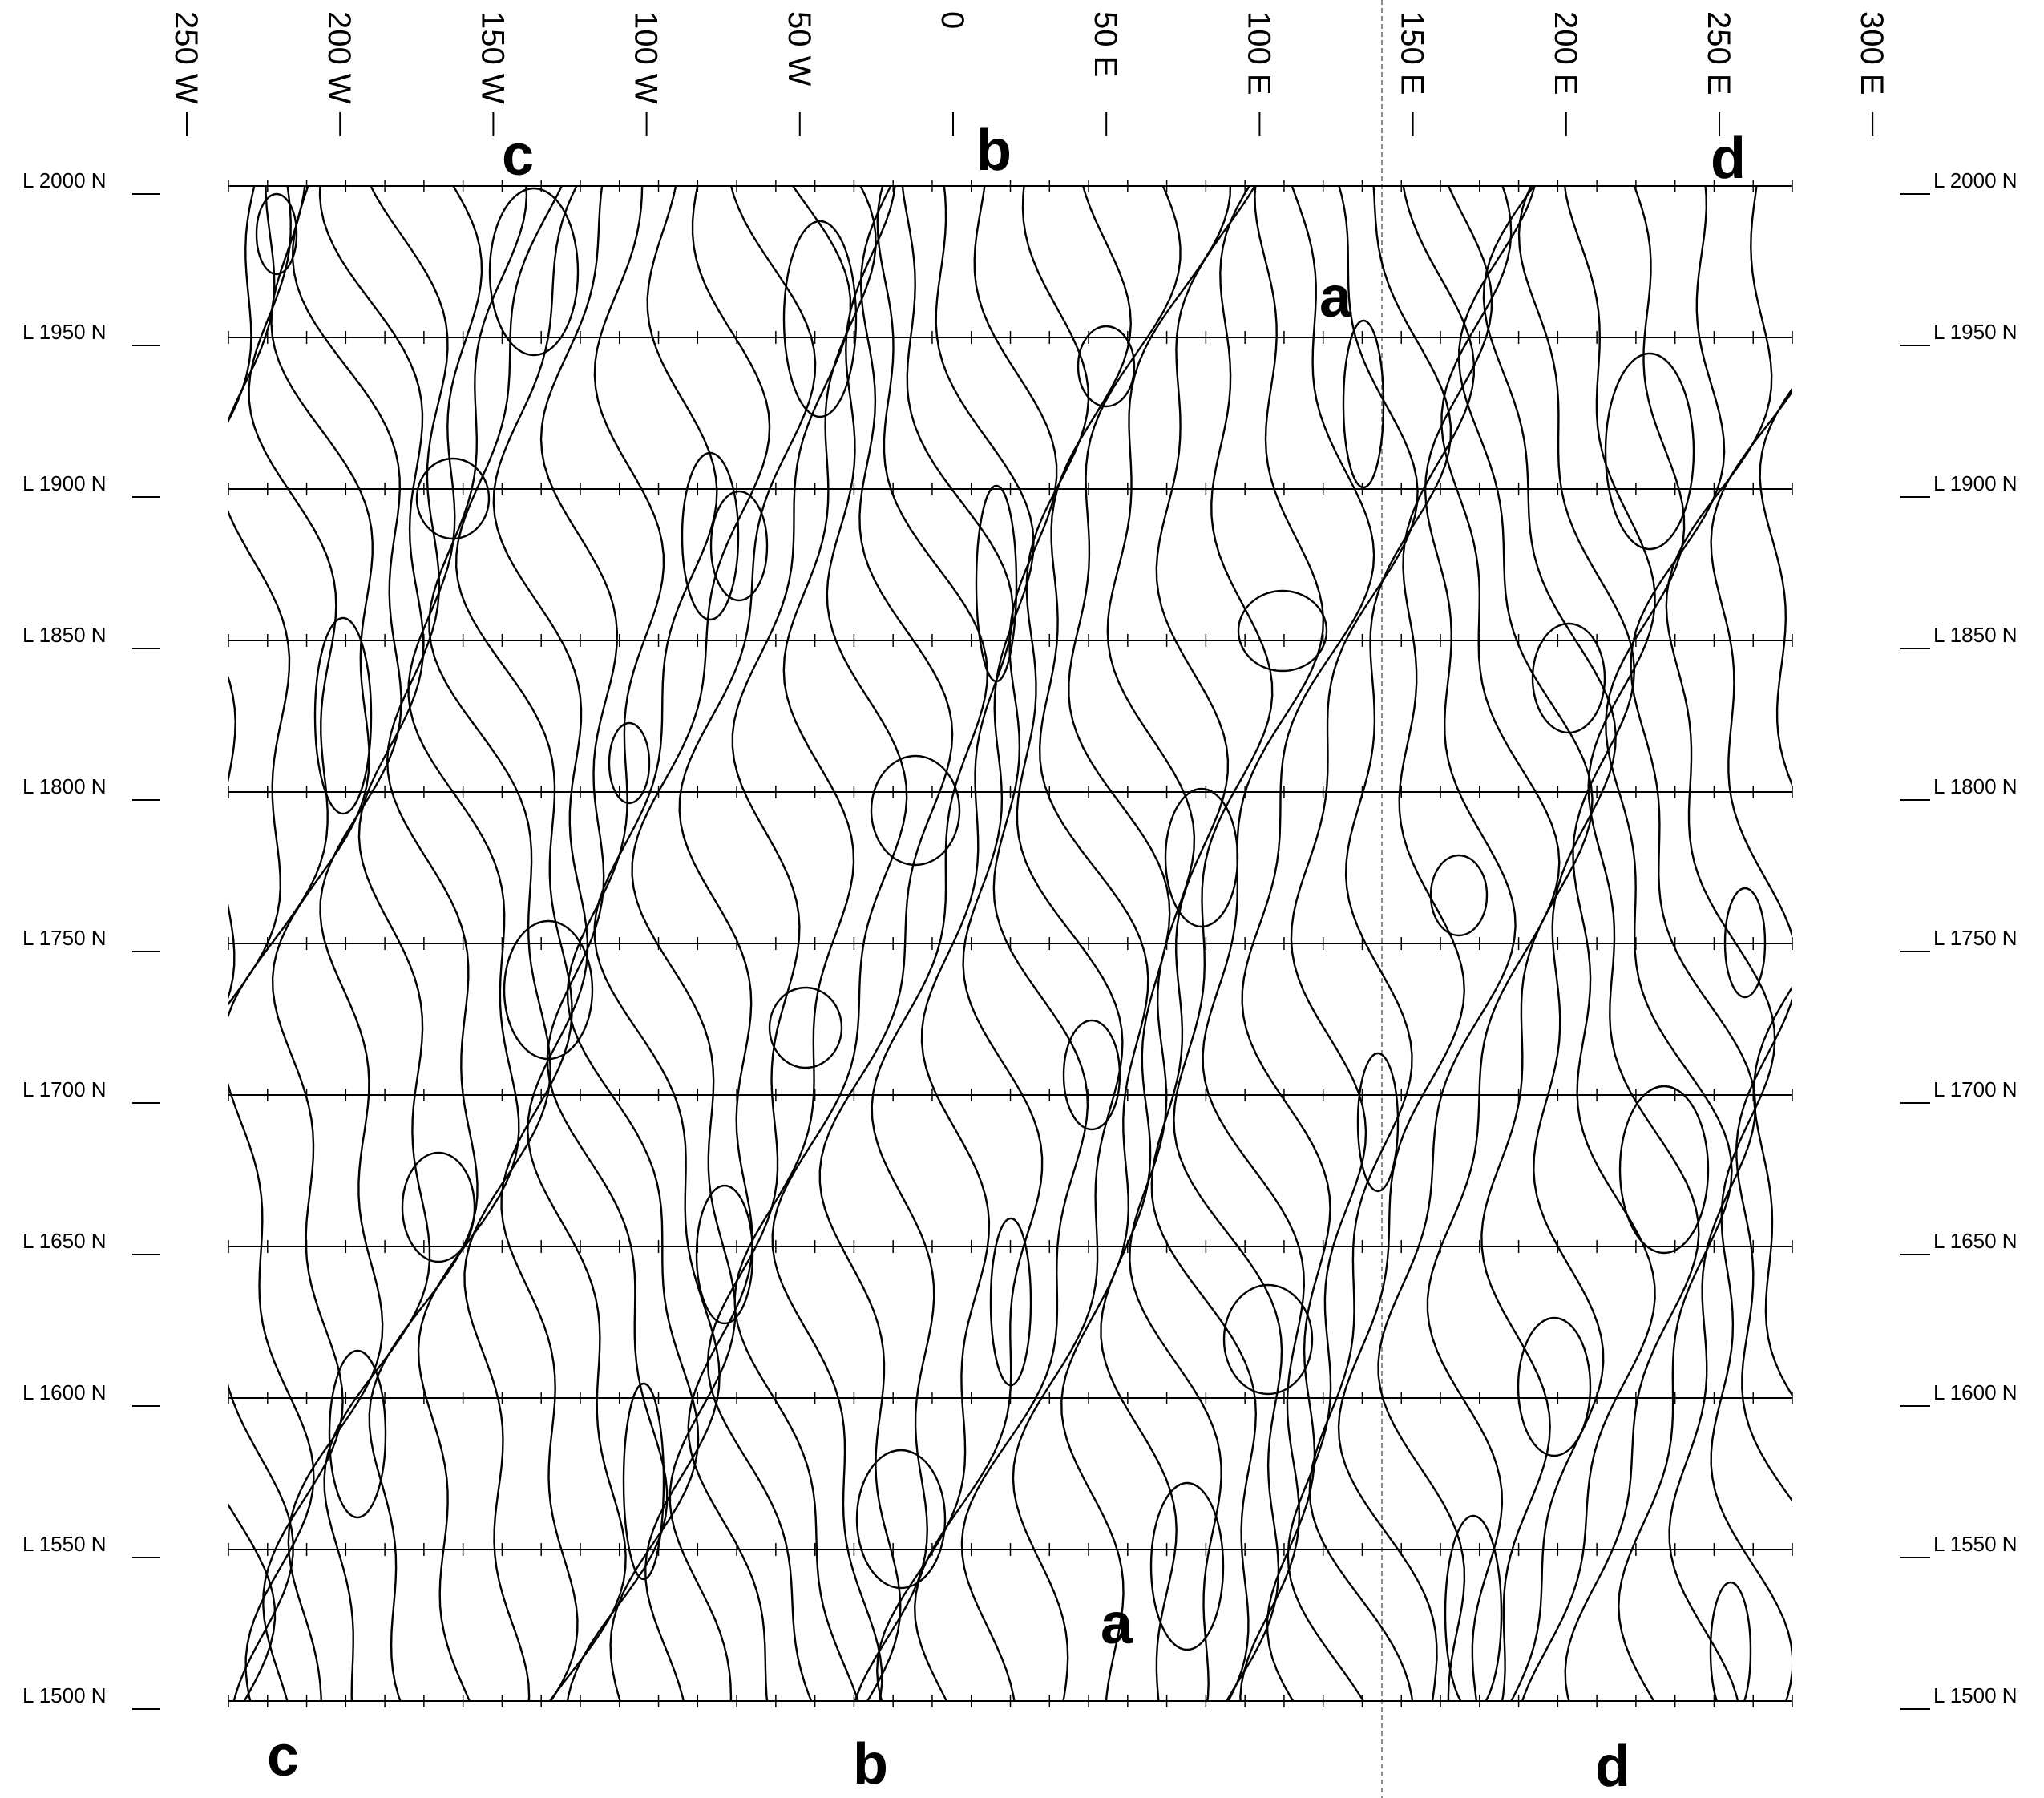 The height and width of the screenshot is (1798, 2044). Describe the element at coordinates (64, 483) in the screenshot. I see `left-axis-label: L 1900 N` at that location.